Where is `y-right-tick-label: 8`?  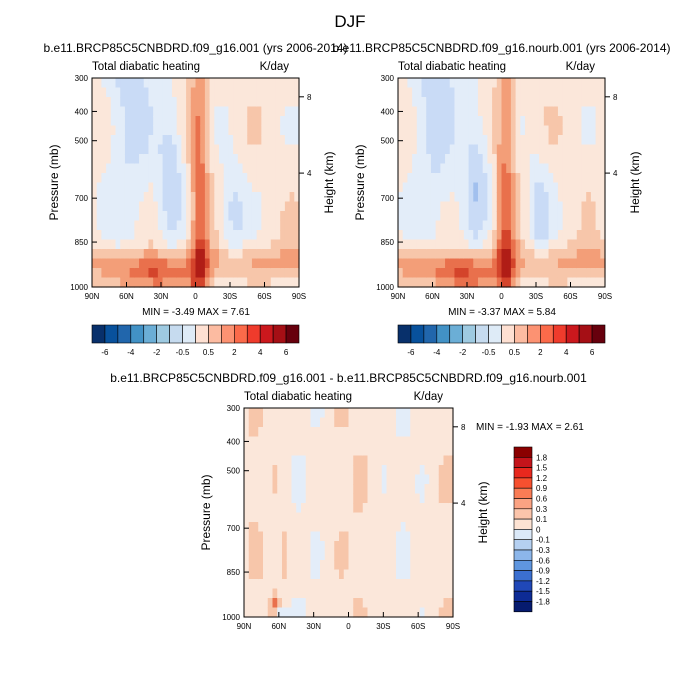 y-right-tick-label: 8 is located at coordinates (463, 427).